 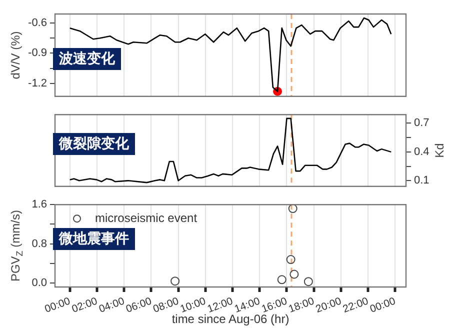 What do you see at coordinates (37, 53) in the screenshot?
I see `y-tick-label: -0.9` at bounding box center [37, 53].